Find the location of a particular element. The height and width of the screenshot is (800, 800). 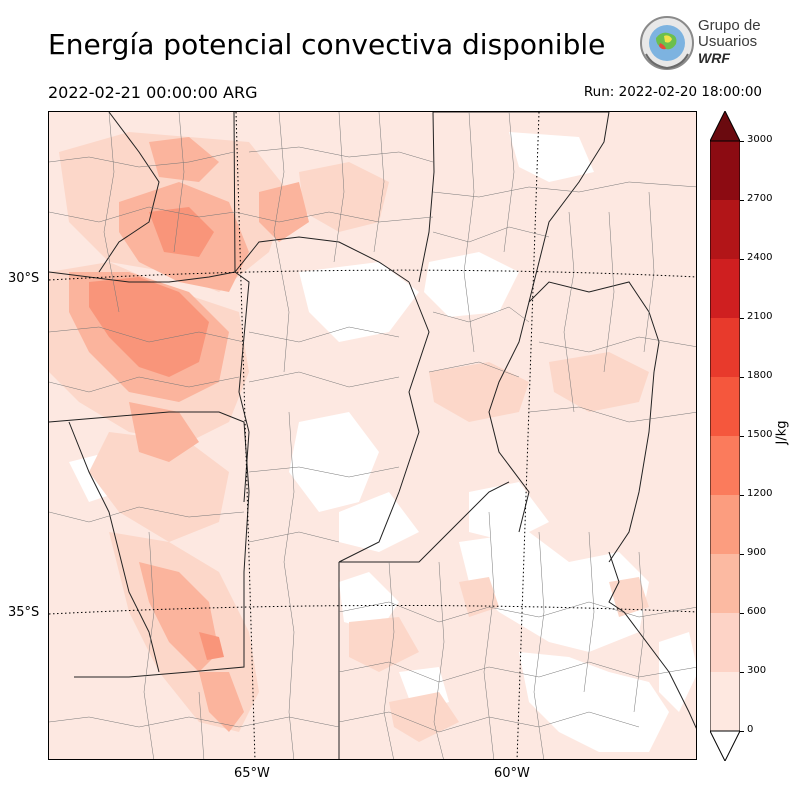

colorbar-outline is located at coordinates (725, 436).